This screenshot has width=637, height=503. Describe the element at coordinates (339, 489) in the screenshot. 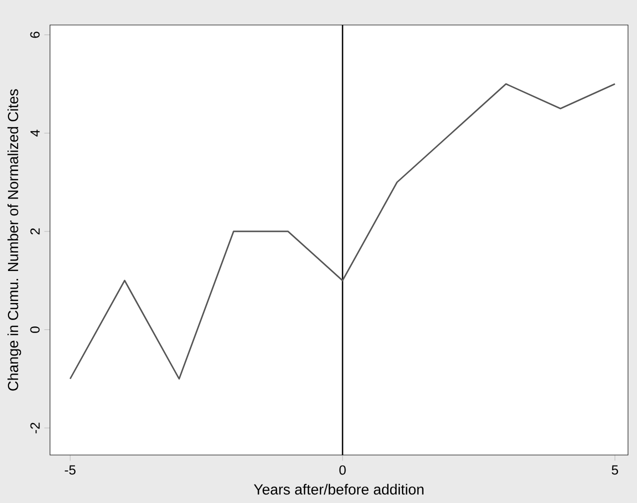

I see `x-axis-title: Years after/before addition` at that location.